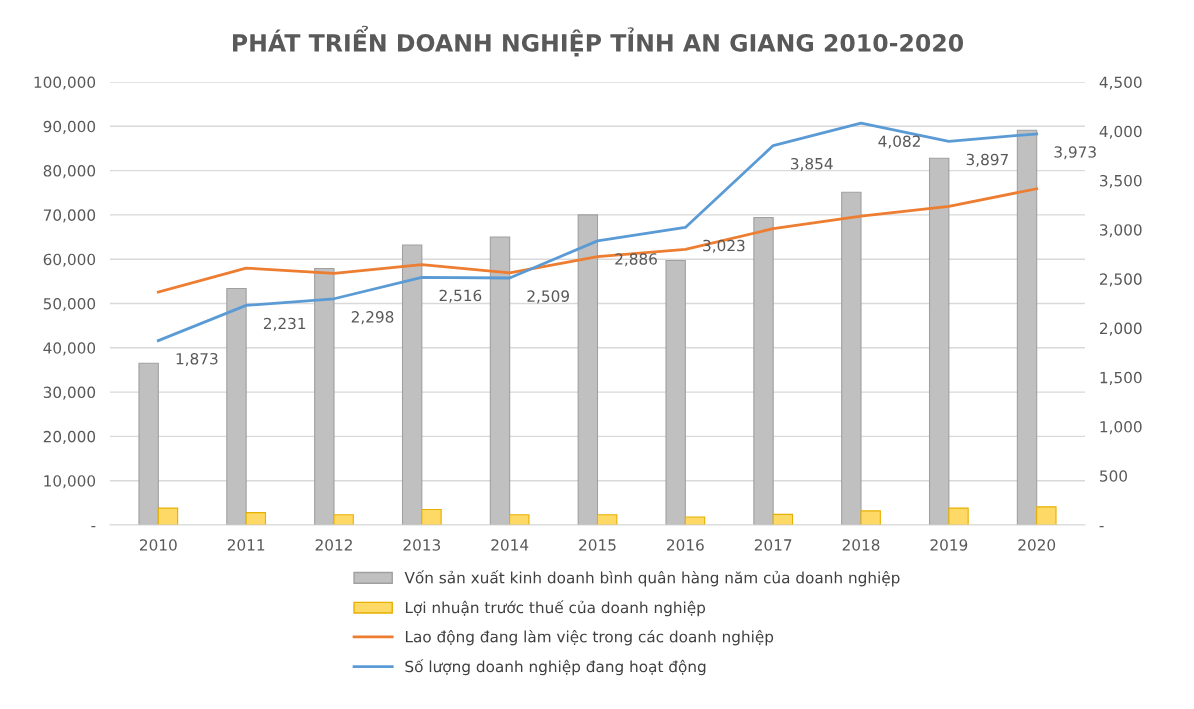  I want to click on legend-label: Lợi nhuận trước thuế của doanh nghiệp, so click(555, 608).